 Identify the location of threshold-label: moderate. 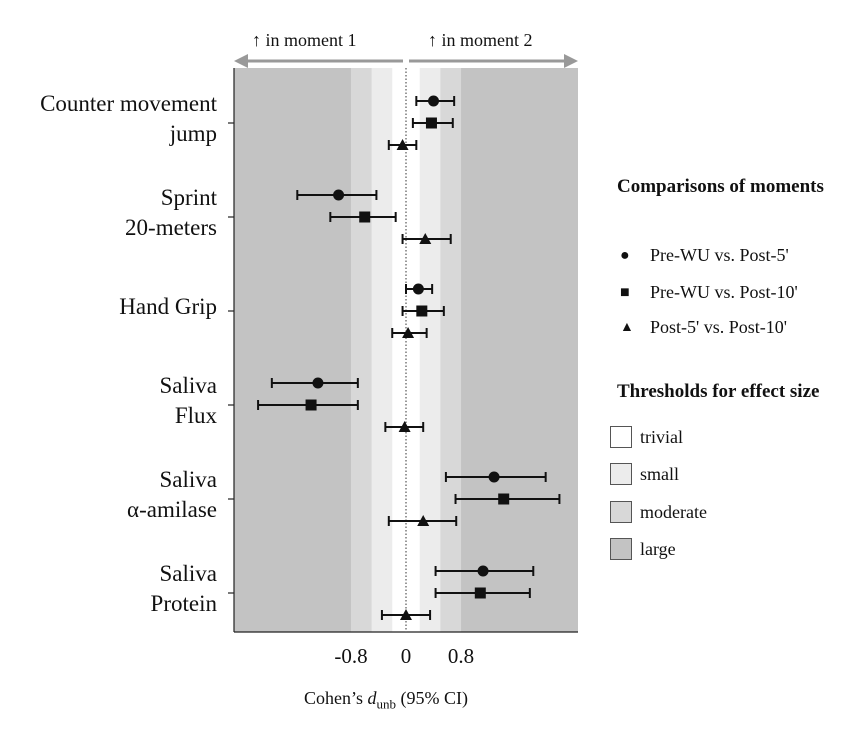
(673, 511).